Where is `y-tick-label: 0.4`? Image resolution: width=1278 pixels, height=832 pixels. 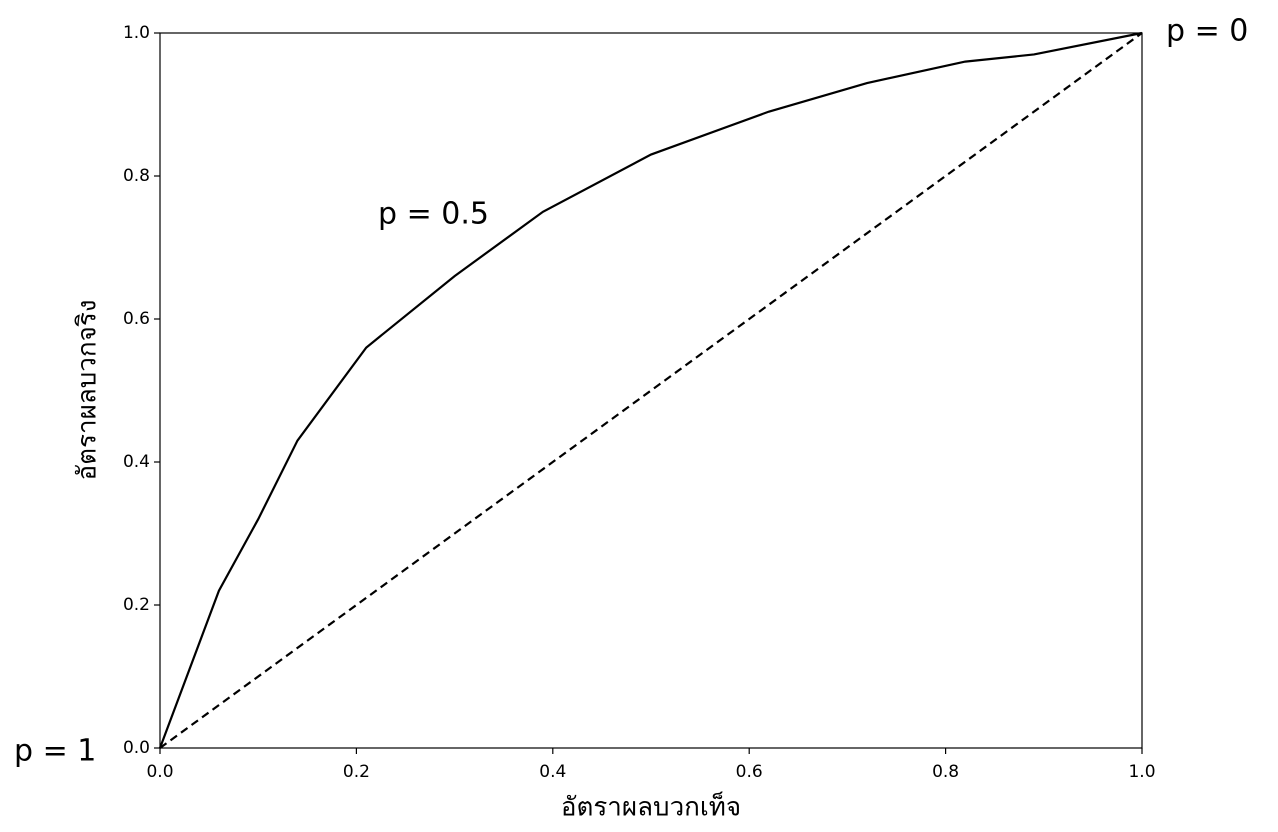 y-tick-label: 0.4 is located at coordinates (136, 462).